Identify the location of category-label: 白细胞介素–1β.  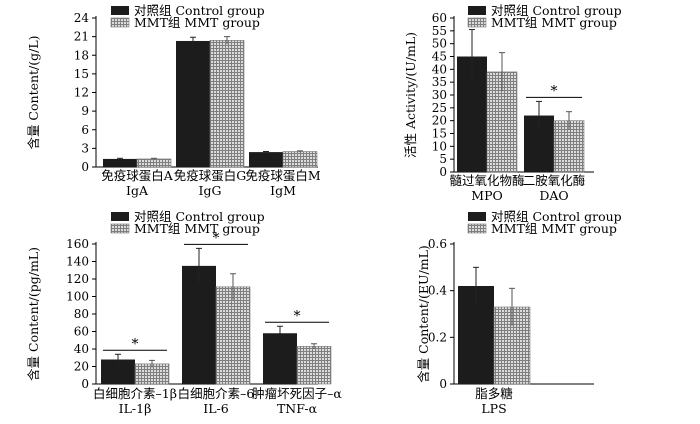
(135, 393).